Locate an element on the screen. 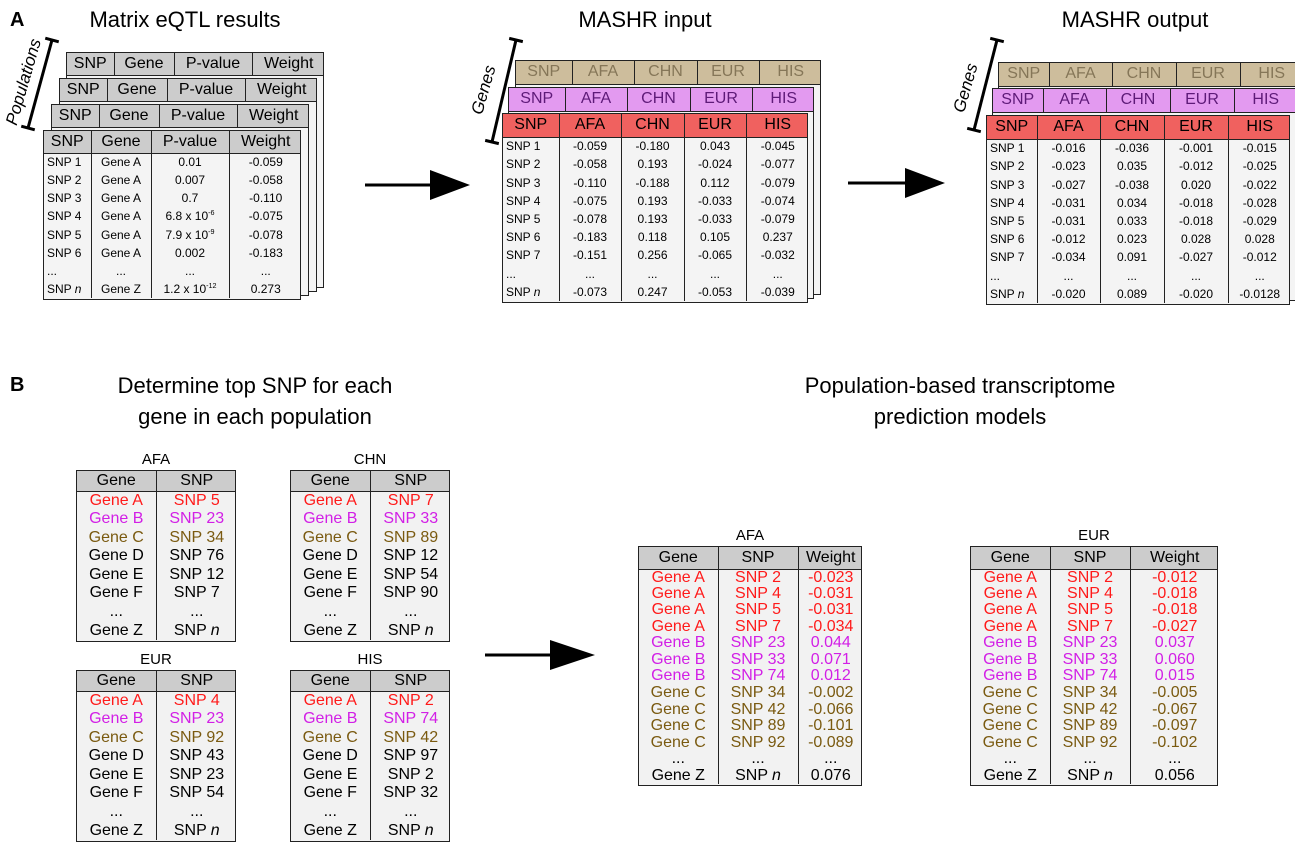  header-cell: EUR is located at coordinates (721, 100).